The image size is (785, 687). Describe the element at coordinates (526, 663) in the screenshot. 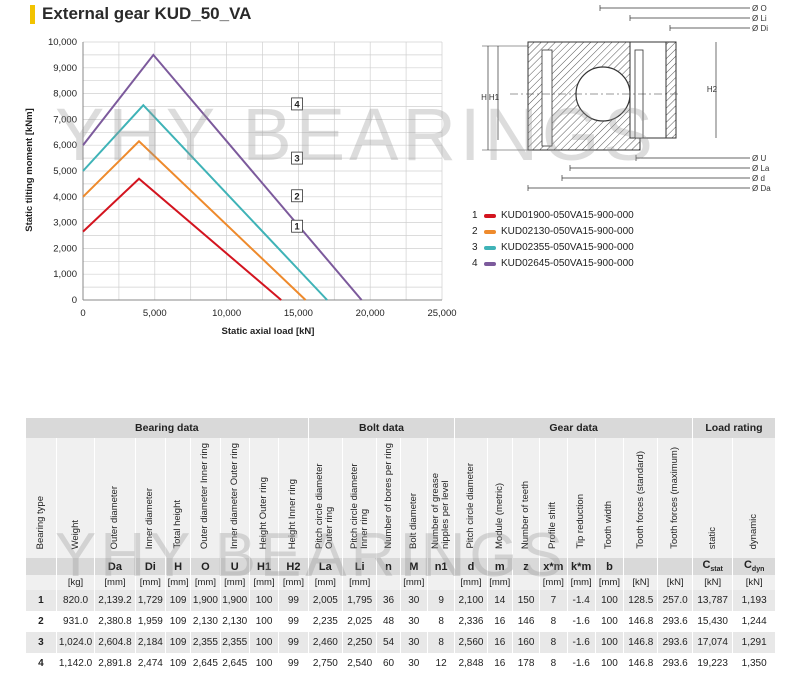

I see `table-cell: 178` at that location.